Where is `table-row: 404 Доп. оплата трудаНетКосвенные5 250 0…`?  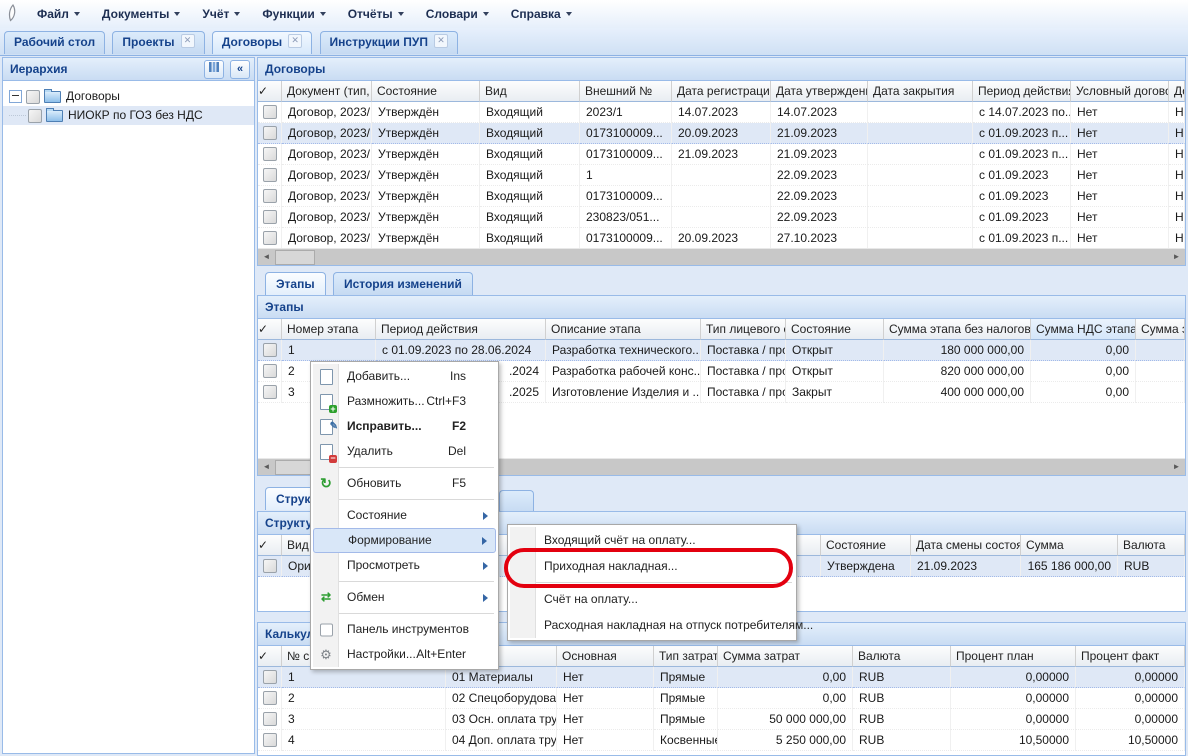 table-row: 404 Доп. оплата трудаНетКосвенные5 250 0… is located at coordinates (721, 740).